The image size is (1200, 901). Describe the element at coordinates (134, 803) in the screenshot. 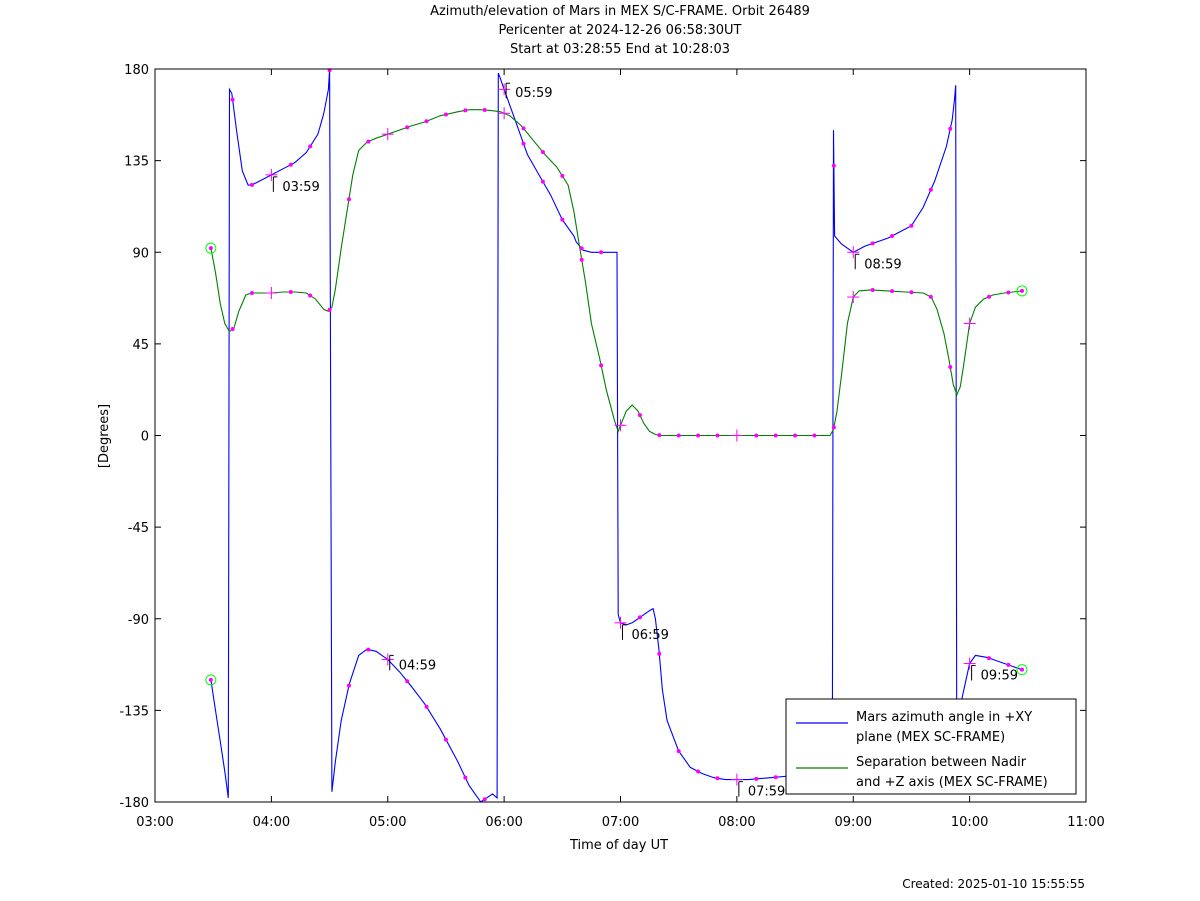

I see `y-tick-label: -180` at that location.